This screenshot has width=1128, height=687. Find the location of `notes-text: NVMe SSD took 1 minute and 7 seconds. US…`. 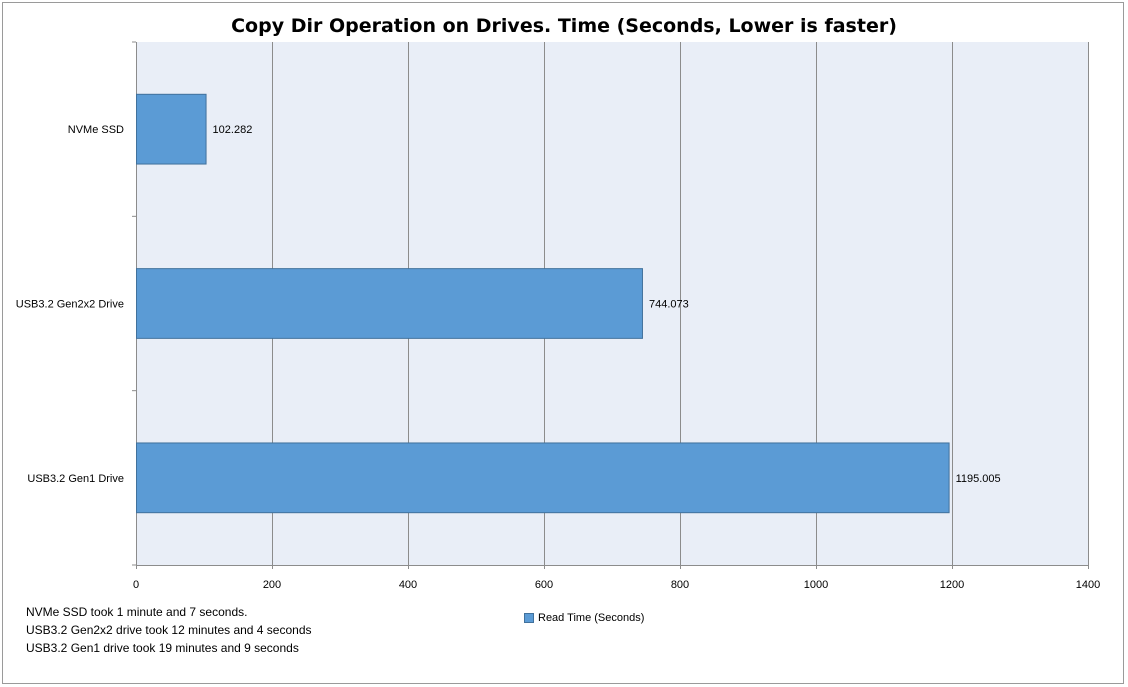

notes-text: NVMe SSD took 1 minute and 7 seconds. US… is located at coordinates (169, 630).